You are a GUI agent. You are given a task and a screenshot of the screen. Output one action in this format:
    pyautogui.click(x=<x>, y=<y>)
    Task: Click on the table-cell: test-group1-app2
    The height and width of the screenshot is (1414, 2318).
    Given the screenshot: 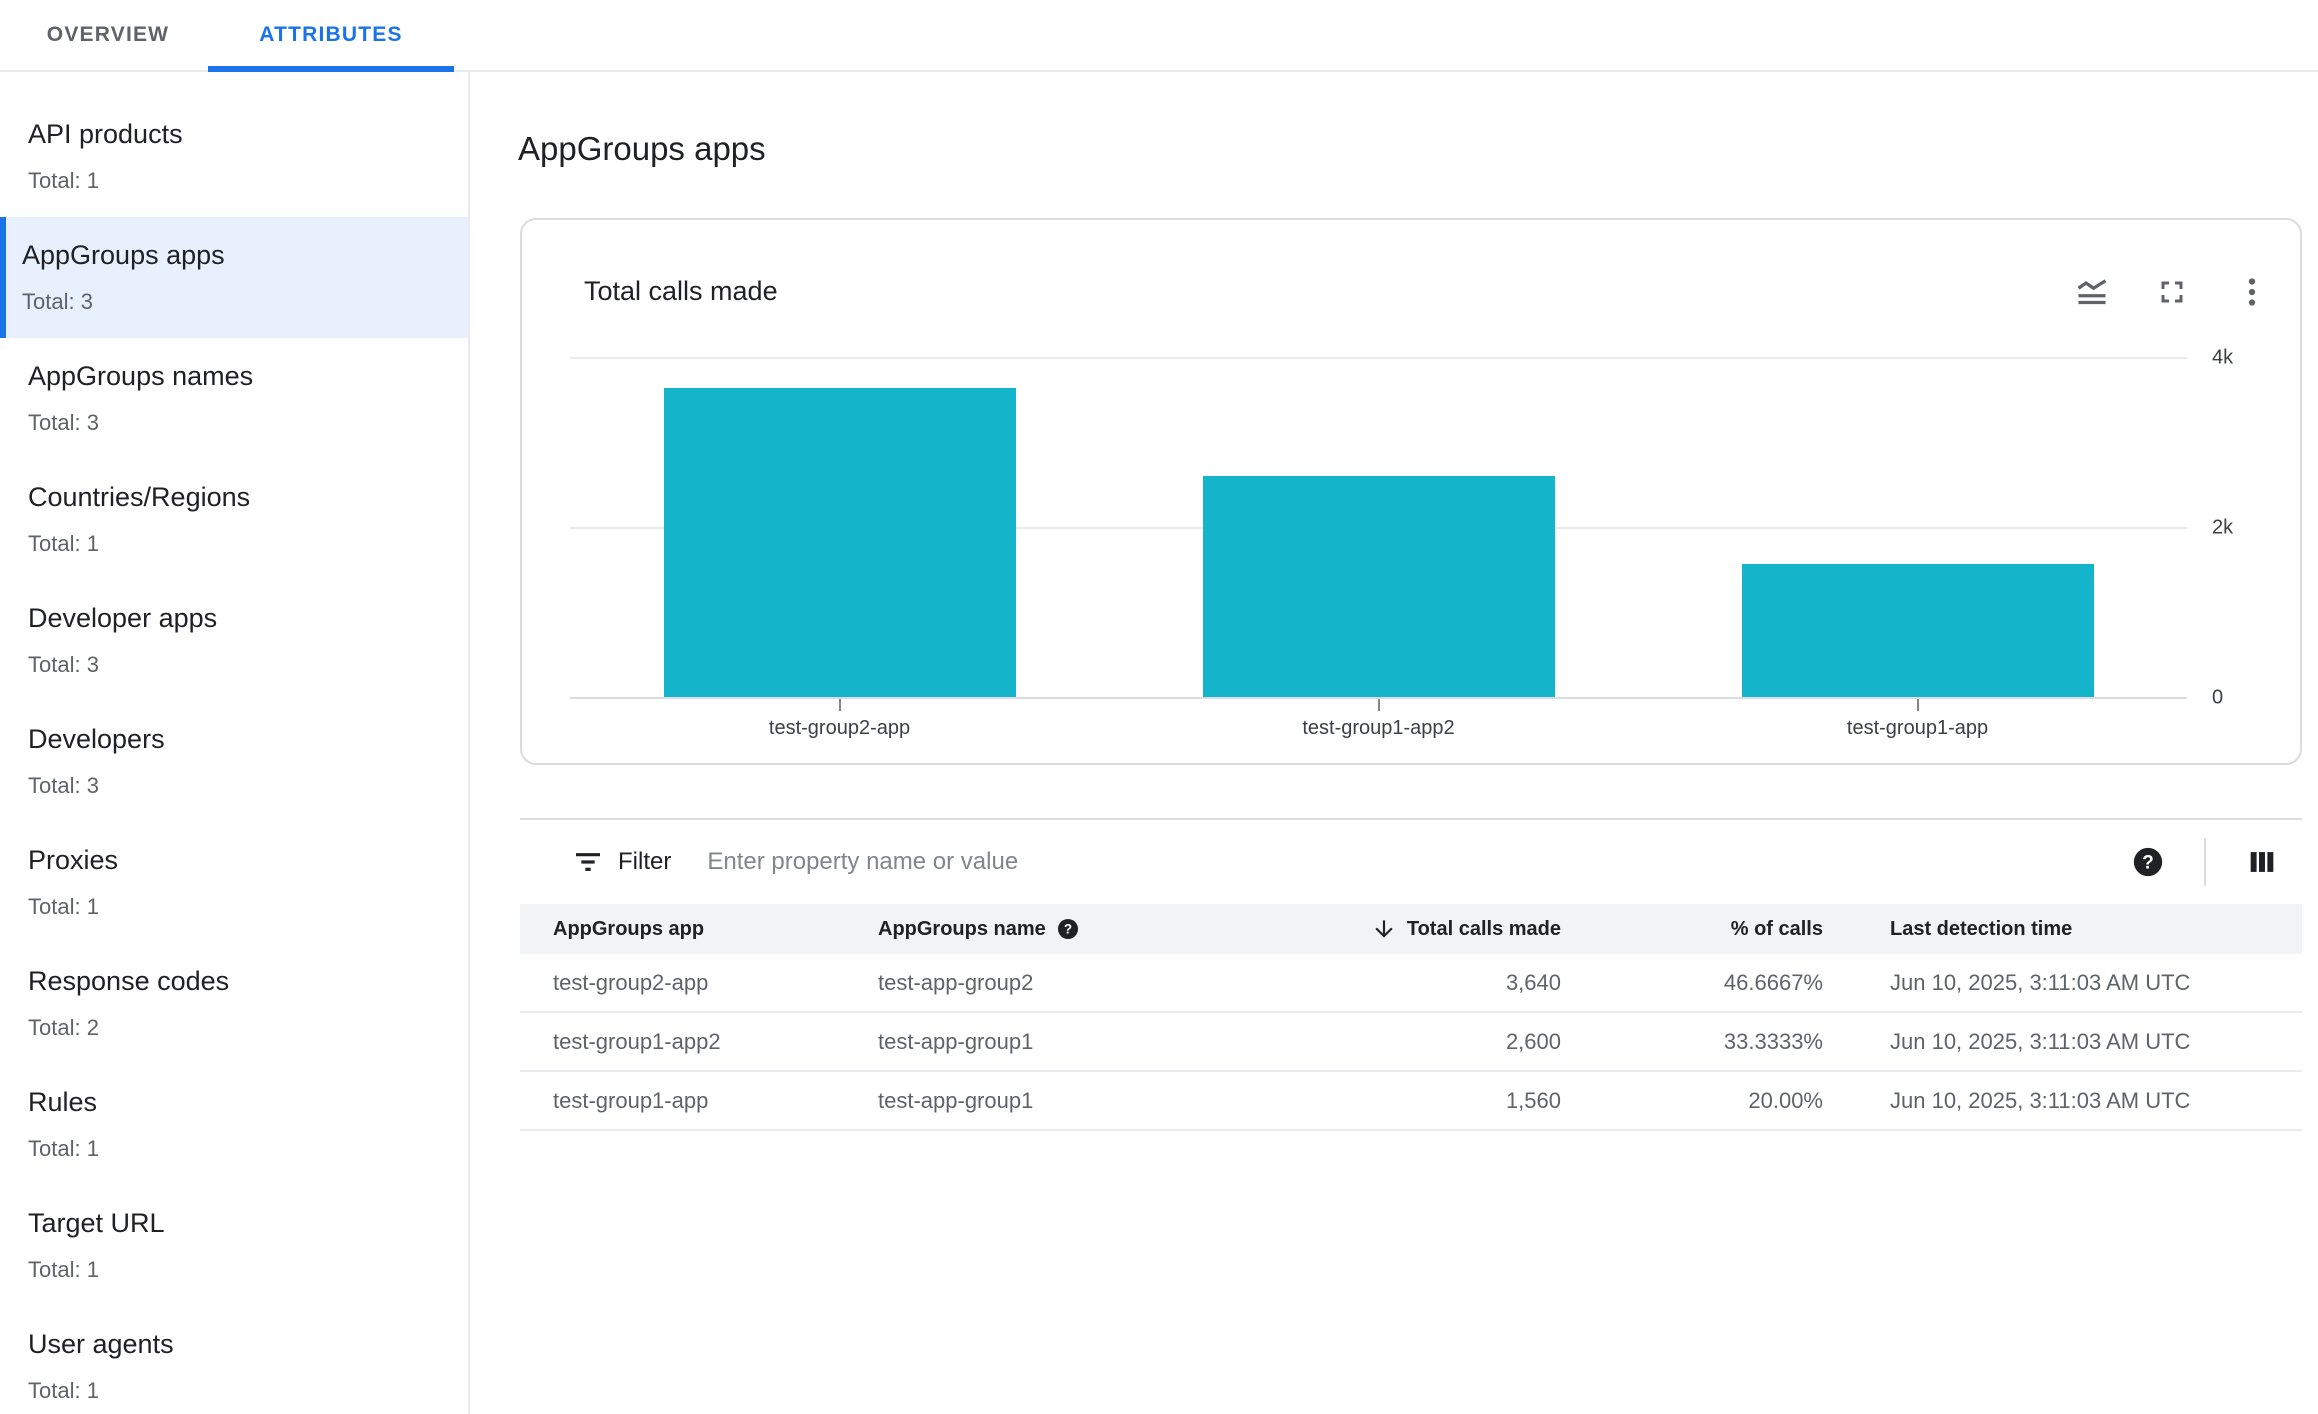 What is the action you would take?
    pyautogui.click(x=637, y=1041)
    